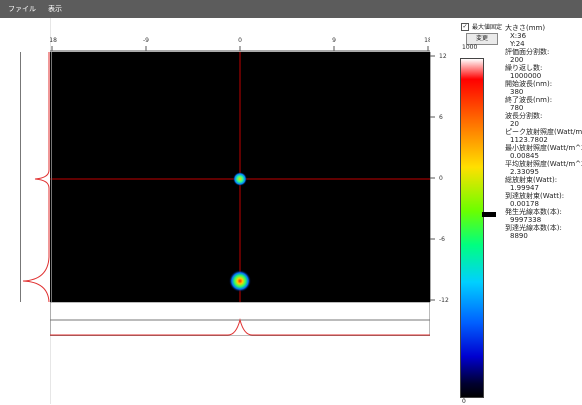 The width and height of the screenshot is (582, 405). What do you see at coordinates (543, 108) in the screenshot?
I see `info-value: 780` at bounding box center [543, 108].